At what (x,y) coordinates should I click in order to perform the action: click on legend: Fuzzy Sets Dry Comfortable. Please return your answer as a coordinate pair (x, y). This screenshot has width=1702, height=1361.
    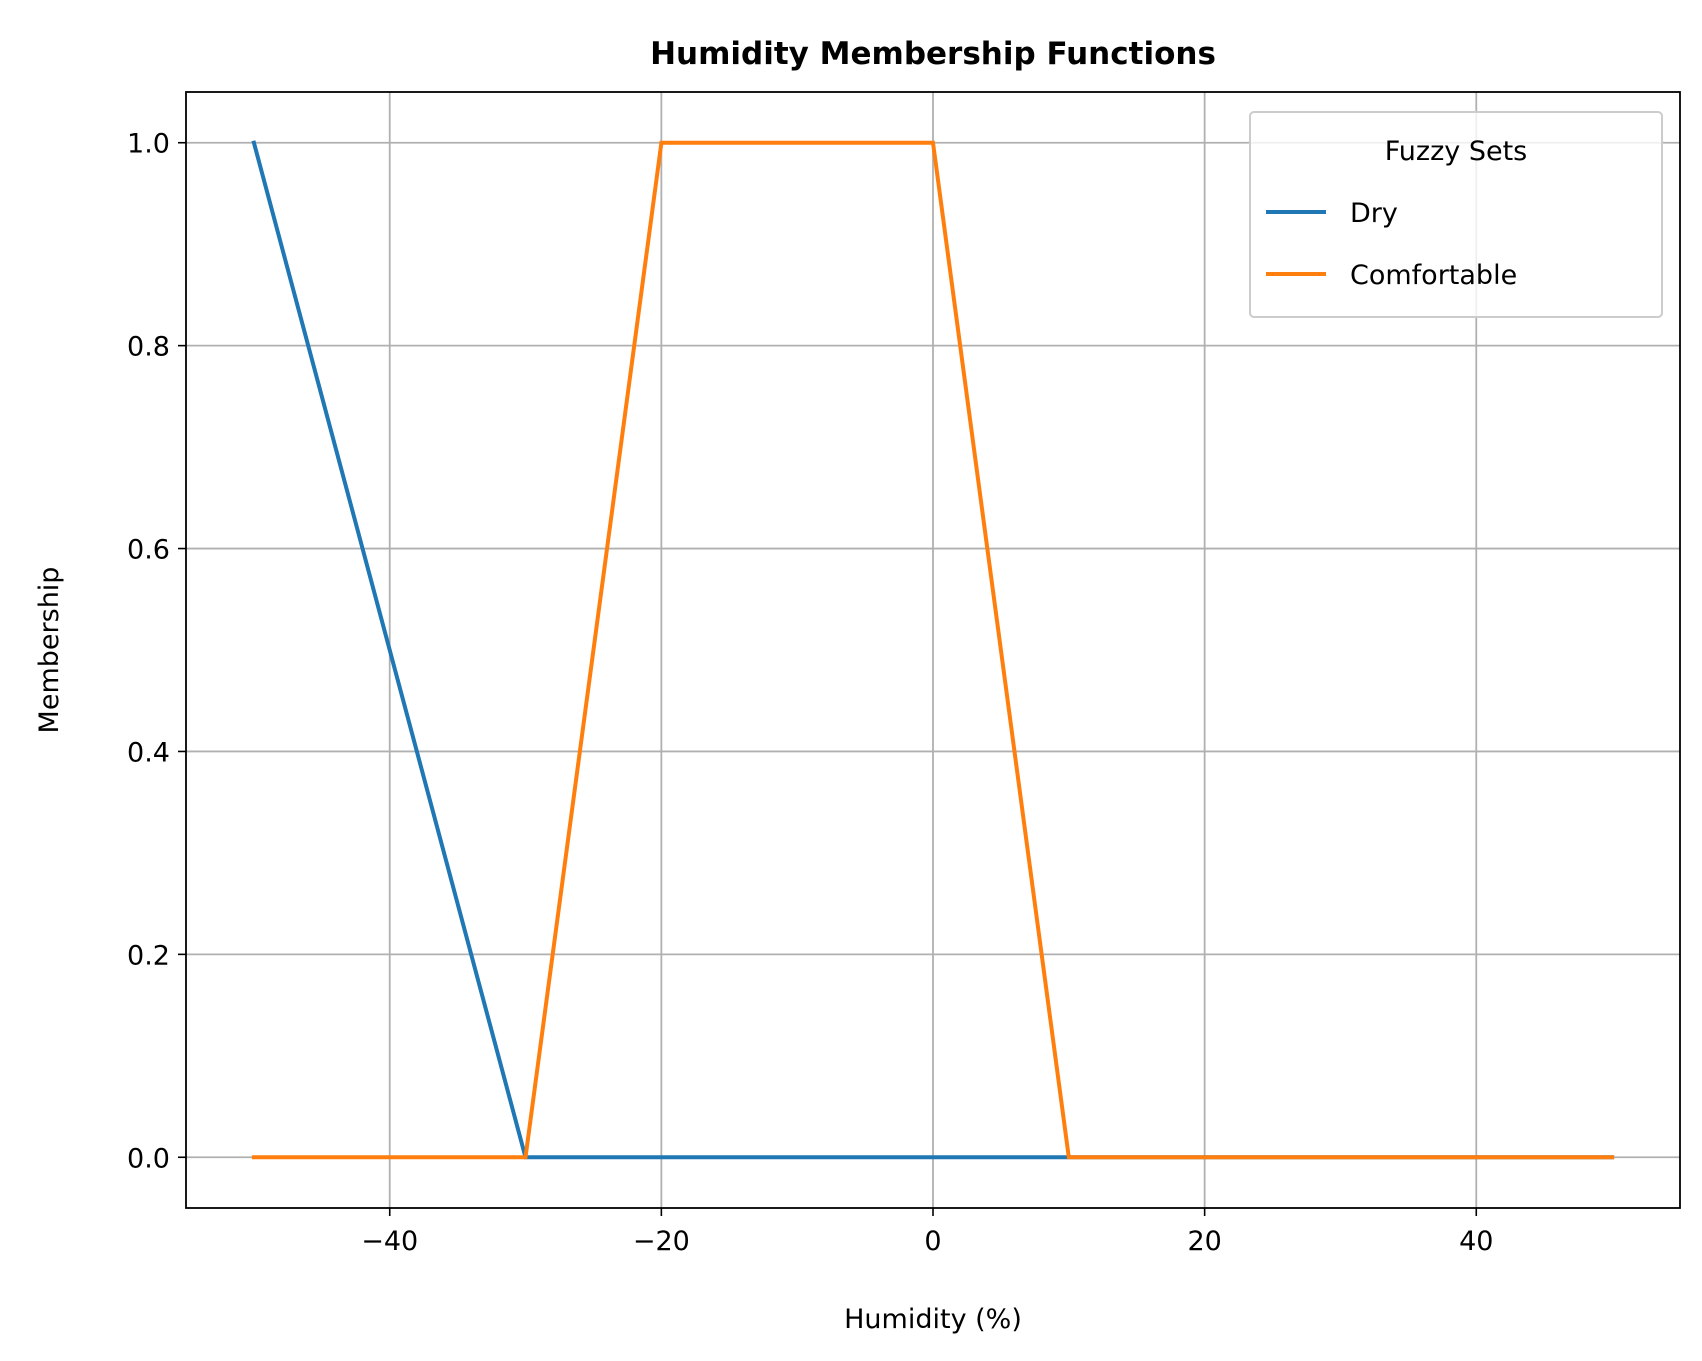
    Looking at the image, I should click on (1456, 214).